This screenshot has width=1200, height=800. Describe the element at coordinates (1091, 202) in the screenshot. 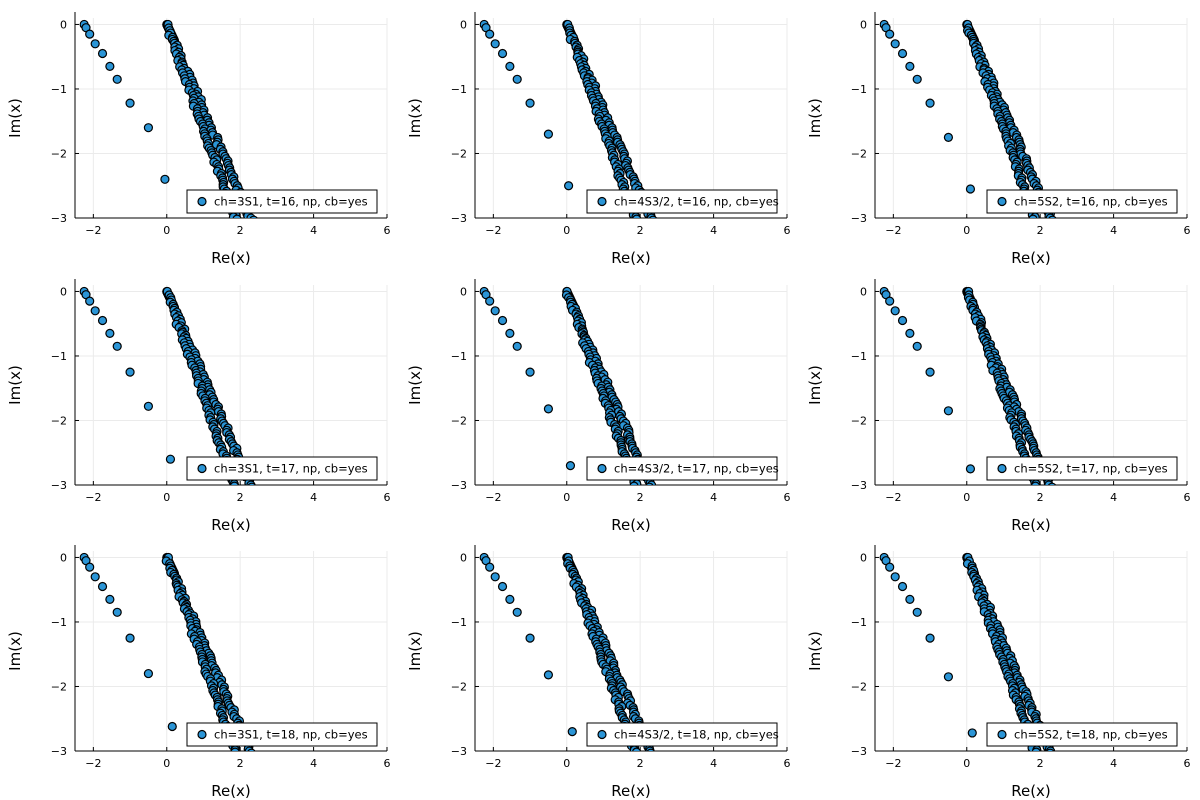

I see `legend-text: ch=5S2, t=16, np, cb=yes` at that location.